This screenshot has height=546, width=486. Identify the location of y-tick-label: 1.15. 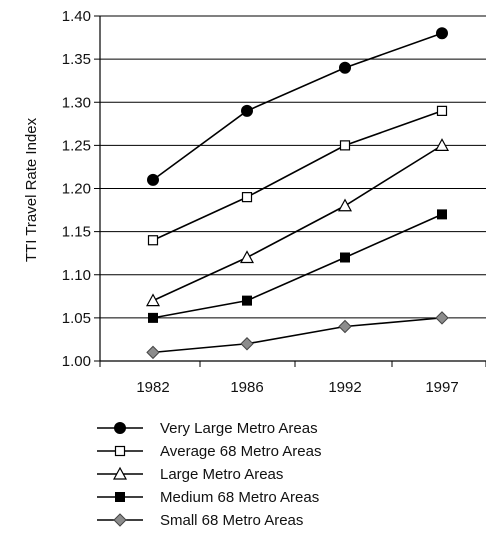
(76, 232).